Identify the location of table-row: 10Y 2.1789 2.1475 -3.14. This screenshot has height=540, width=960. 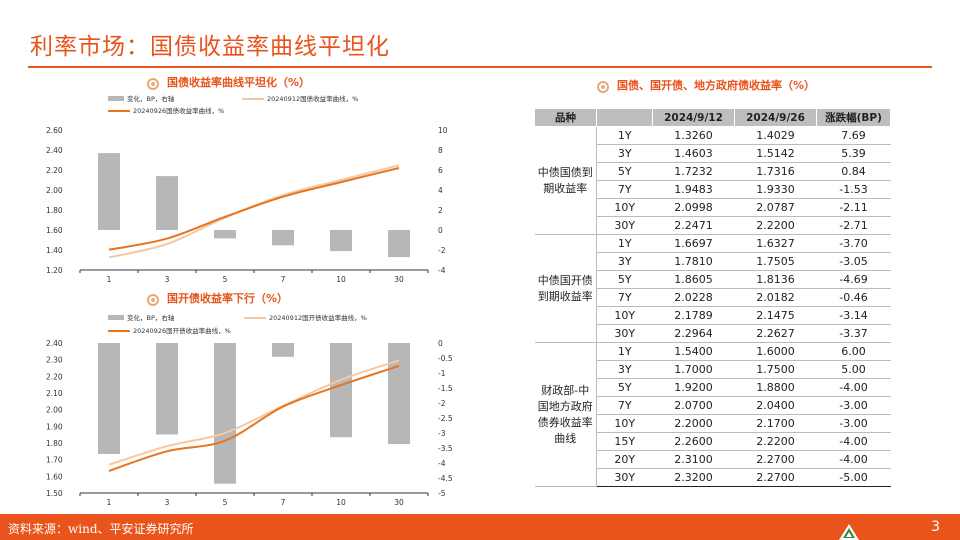
(713, 315).